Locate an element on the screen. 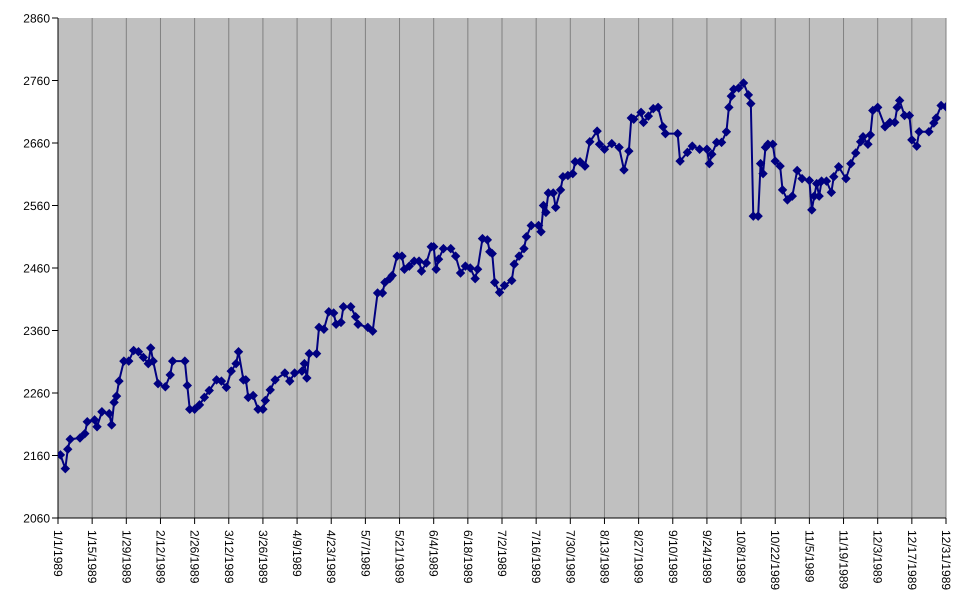 The image size is (971, 605). x-tick-label: 8/27/1989 is located at coordinates (639, 557).